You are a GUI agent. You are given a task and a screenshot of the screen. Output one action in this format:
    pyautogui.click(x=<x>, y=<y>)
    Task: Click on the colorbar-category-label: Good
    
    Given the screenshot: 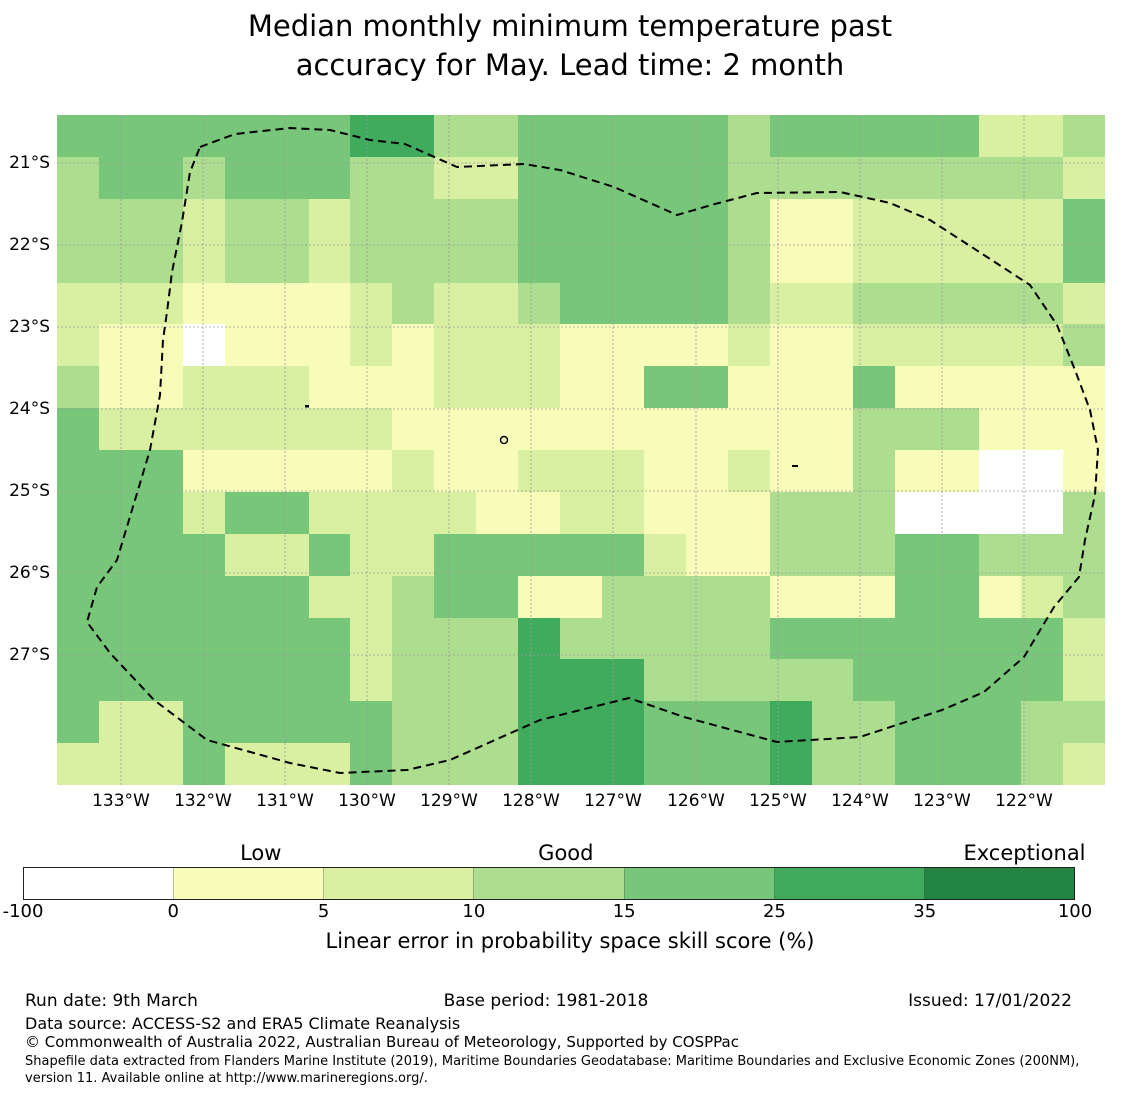 What is the action you would take?
    pyautogui.click(x=566, y=853)
    